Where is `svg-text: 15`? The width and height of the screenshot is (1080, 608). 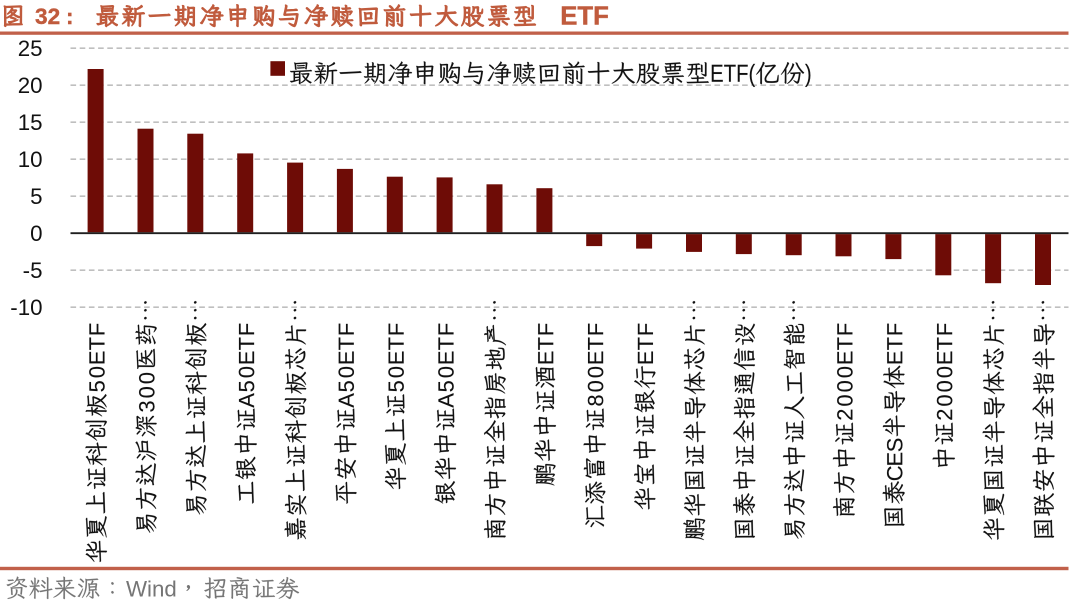
svg-text: 15 is located at coordinates (30, 122).